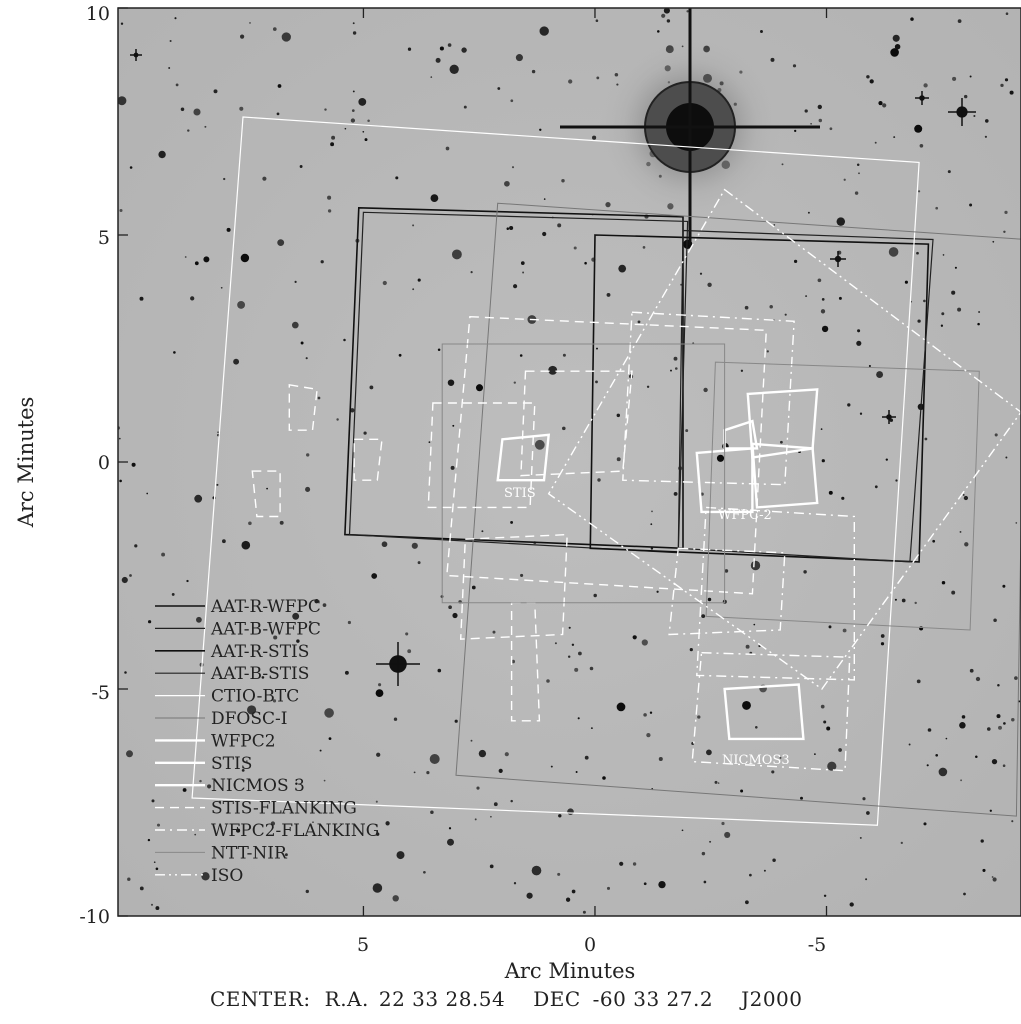  I want to click on dec-label: DEC, so click(556, 999).